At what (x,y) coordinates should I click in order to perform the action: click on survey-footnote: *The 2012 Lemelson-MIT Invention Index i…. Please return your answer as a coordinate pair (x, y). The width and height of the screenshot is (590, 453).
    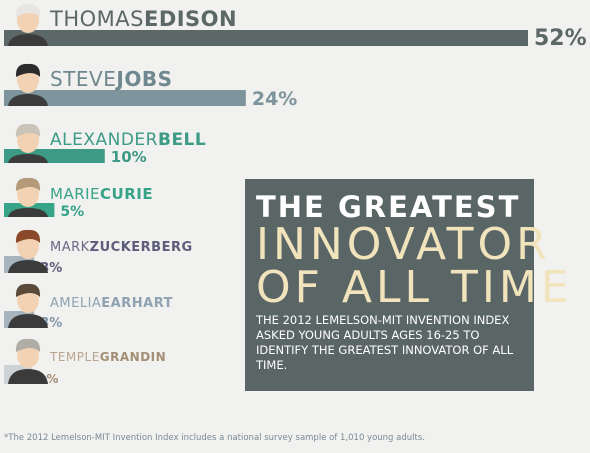
    Looking at the image, I should click on (214, 438).